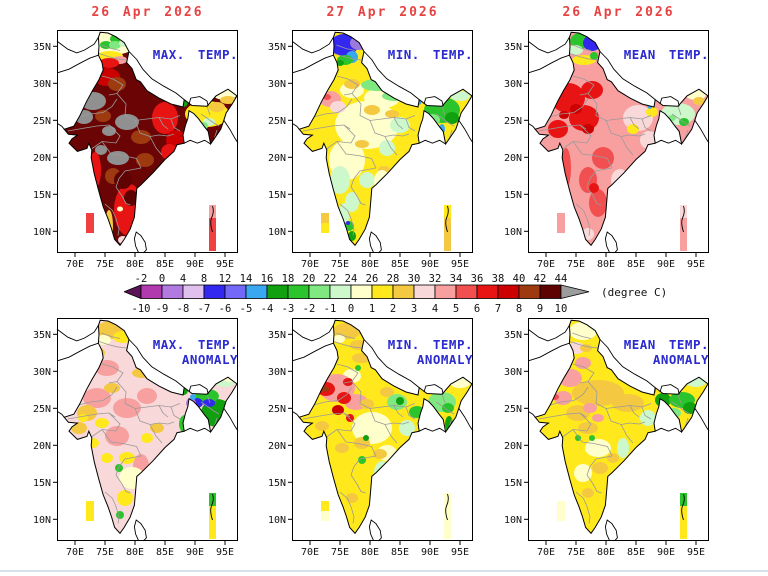 This screenshot has width=768, height=576. What do you see at coordinates (267, 309) in the screenshot?
I see `svg-text: -4` at bounding box center [267, 309].